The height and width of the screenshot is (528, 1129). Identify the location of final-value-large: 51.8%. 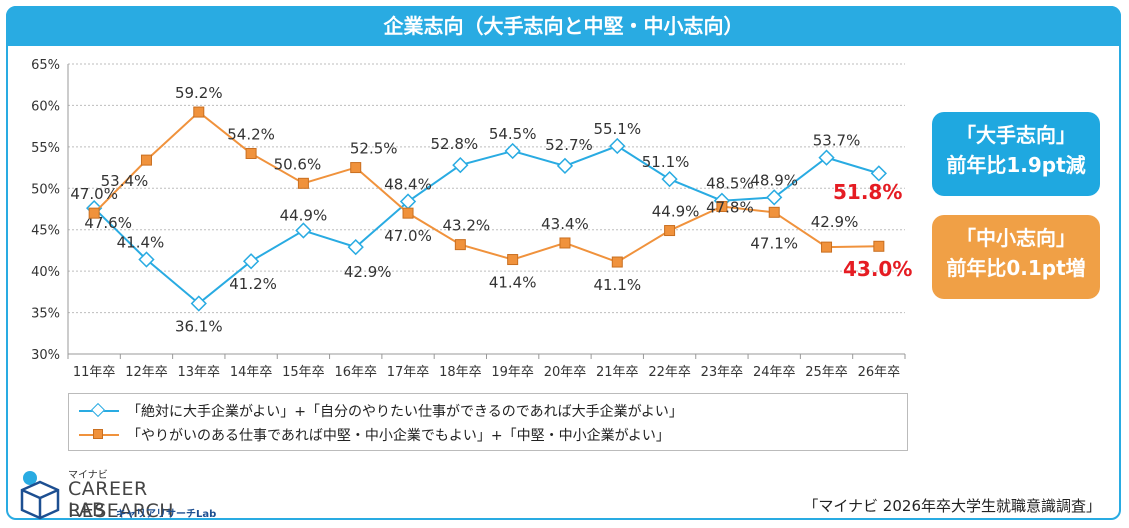
(868, 192).